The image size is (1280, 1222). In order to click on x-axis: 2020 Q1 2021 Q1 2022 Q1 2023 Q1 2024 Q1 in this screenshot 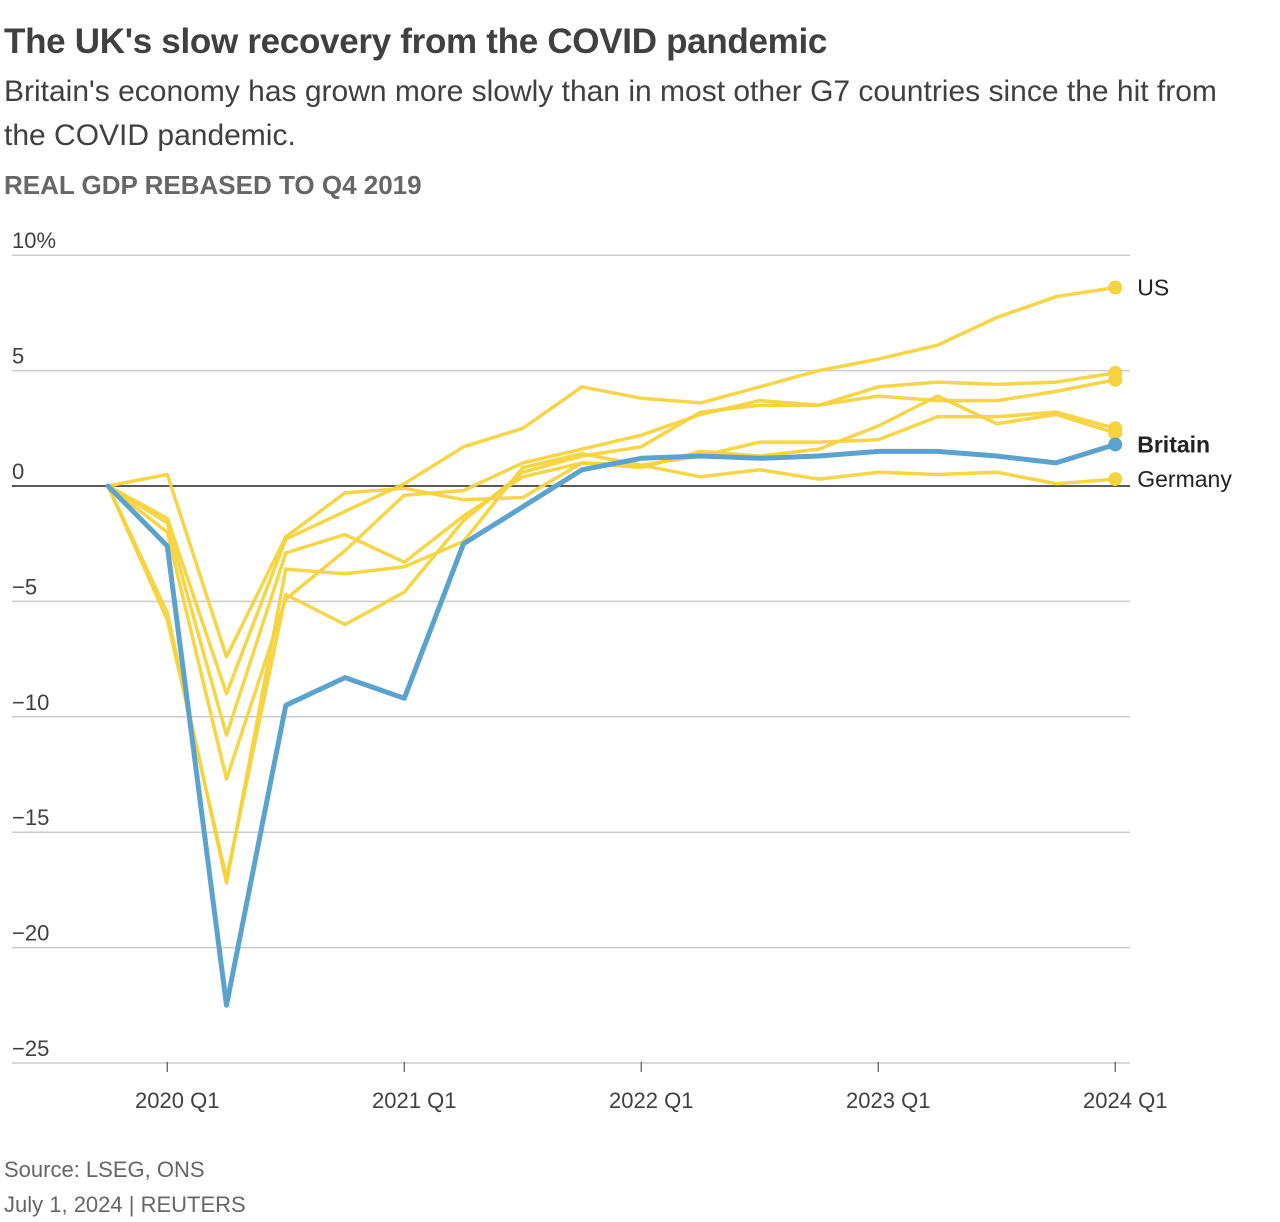, I will do `click(651, 1087)`.